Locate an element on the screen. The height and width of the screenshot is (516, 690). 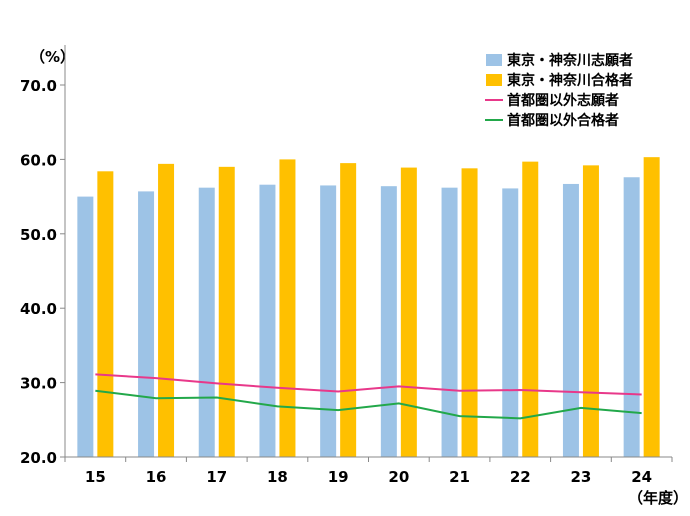
x-tick-label: 21 is located at coordinates (459, 477).